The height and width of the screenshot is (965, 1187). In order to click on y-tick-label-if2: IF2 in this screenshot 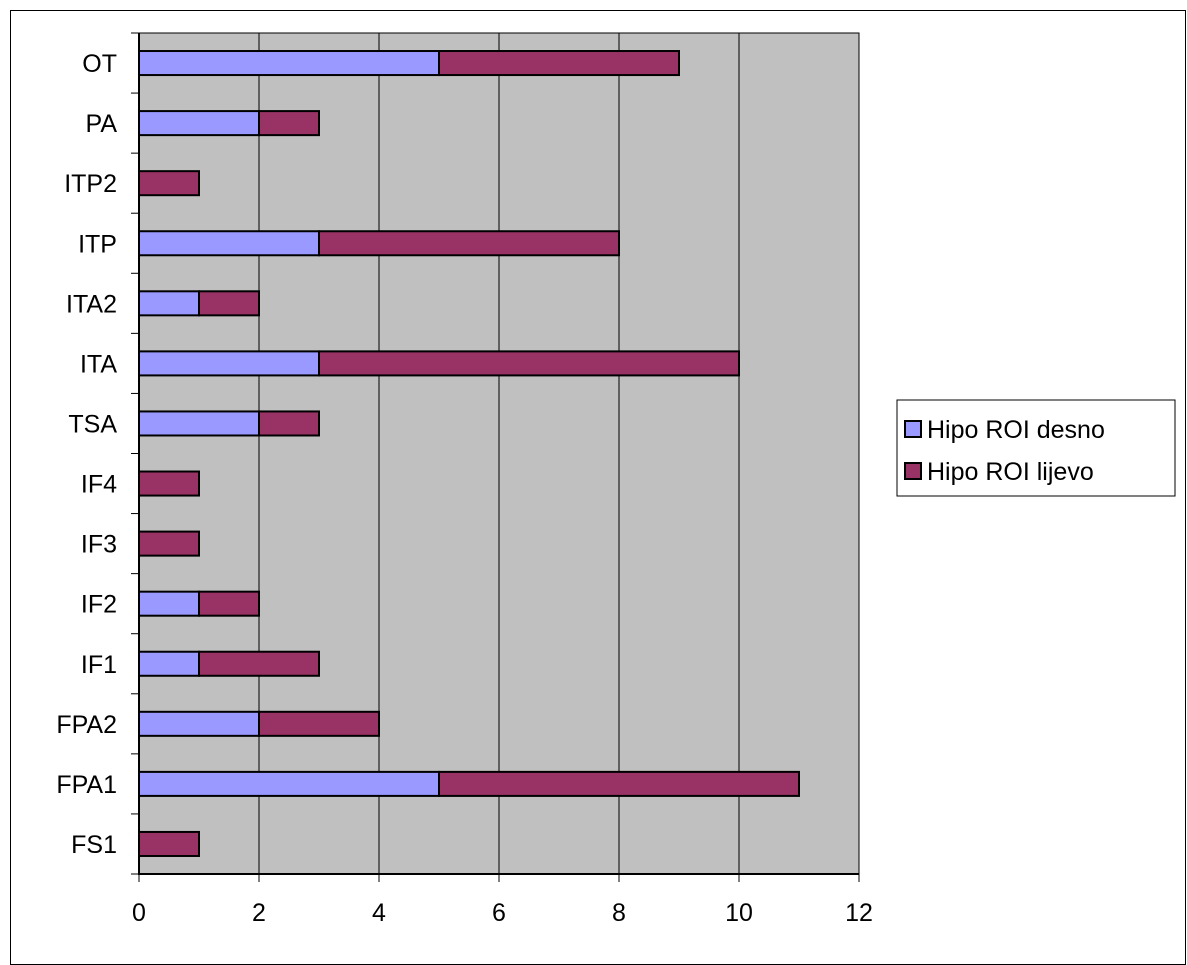, I will do `click(99, 605)`.